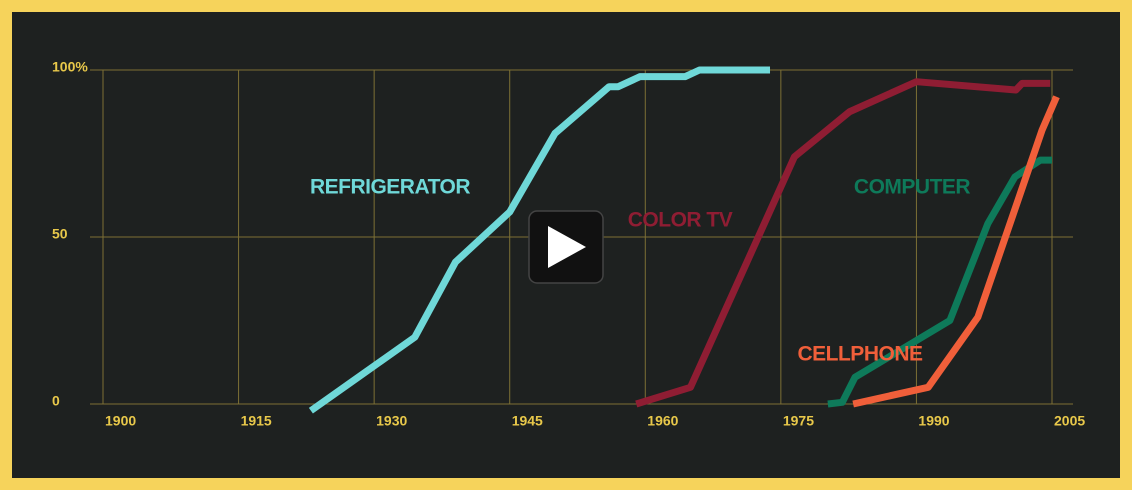  Describe the element at coordinates (1069, 421) in the screenshot. I see `x-tick-label: 2005` at that location.